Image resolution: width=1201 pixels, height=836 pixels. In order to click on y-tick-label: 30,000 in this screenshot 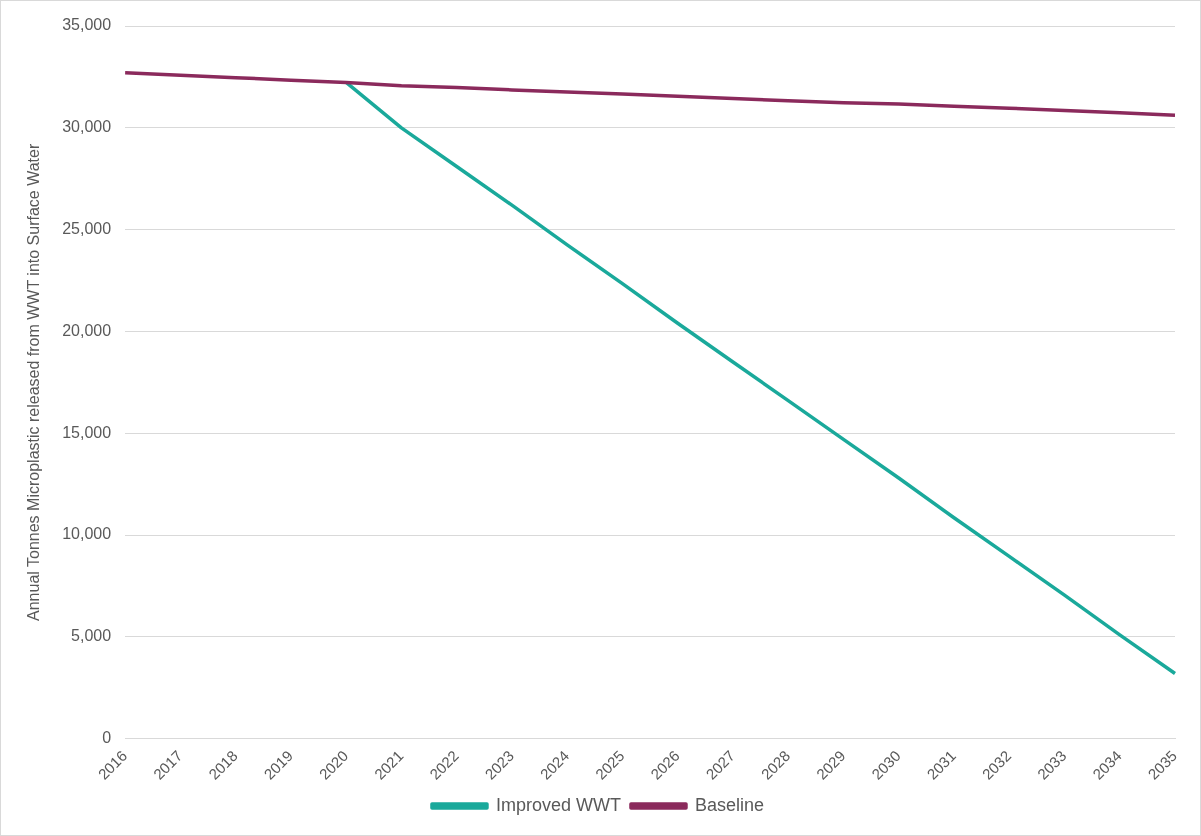, I will do `click(87, 127)`.